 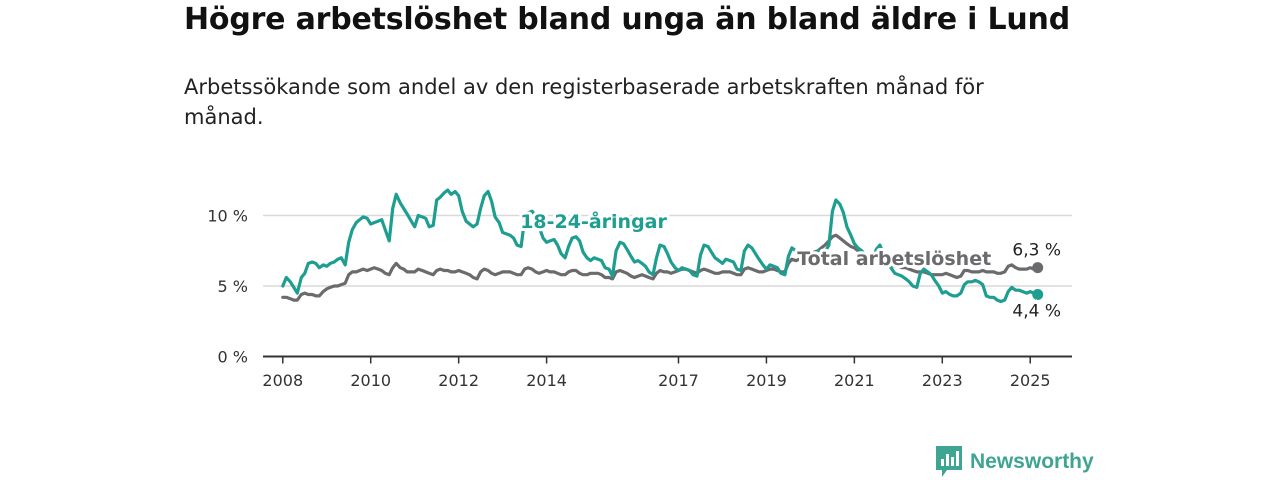 I want to click on x-tick-label: 2012, so click(x=458, y=380).